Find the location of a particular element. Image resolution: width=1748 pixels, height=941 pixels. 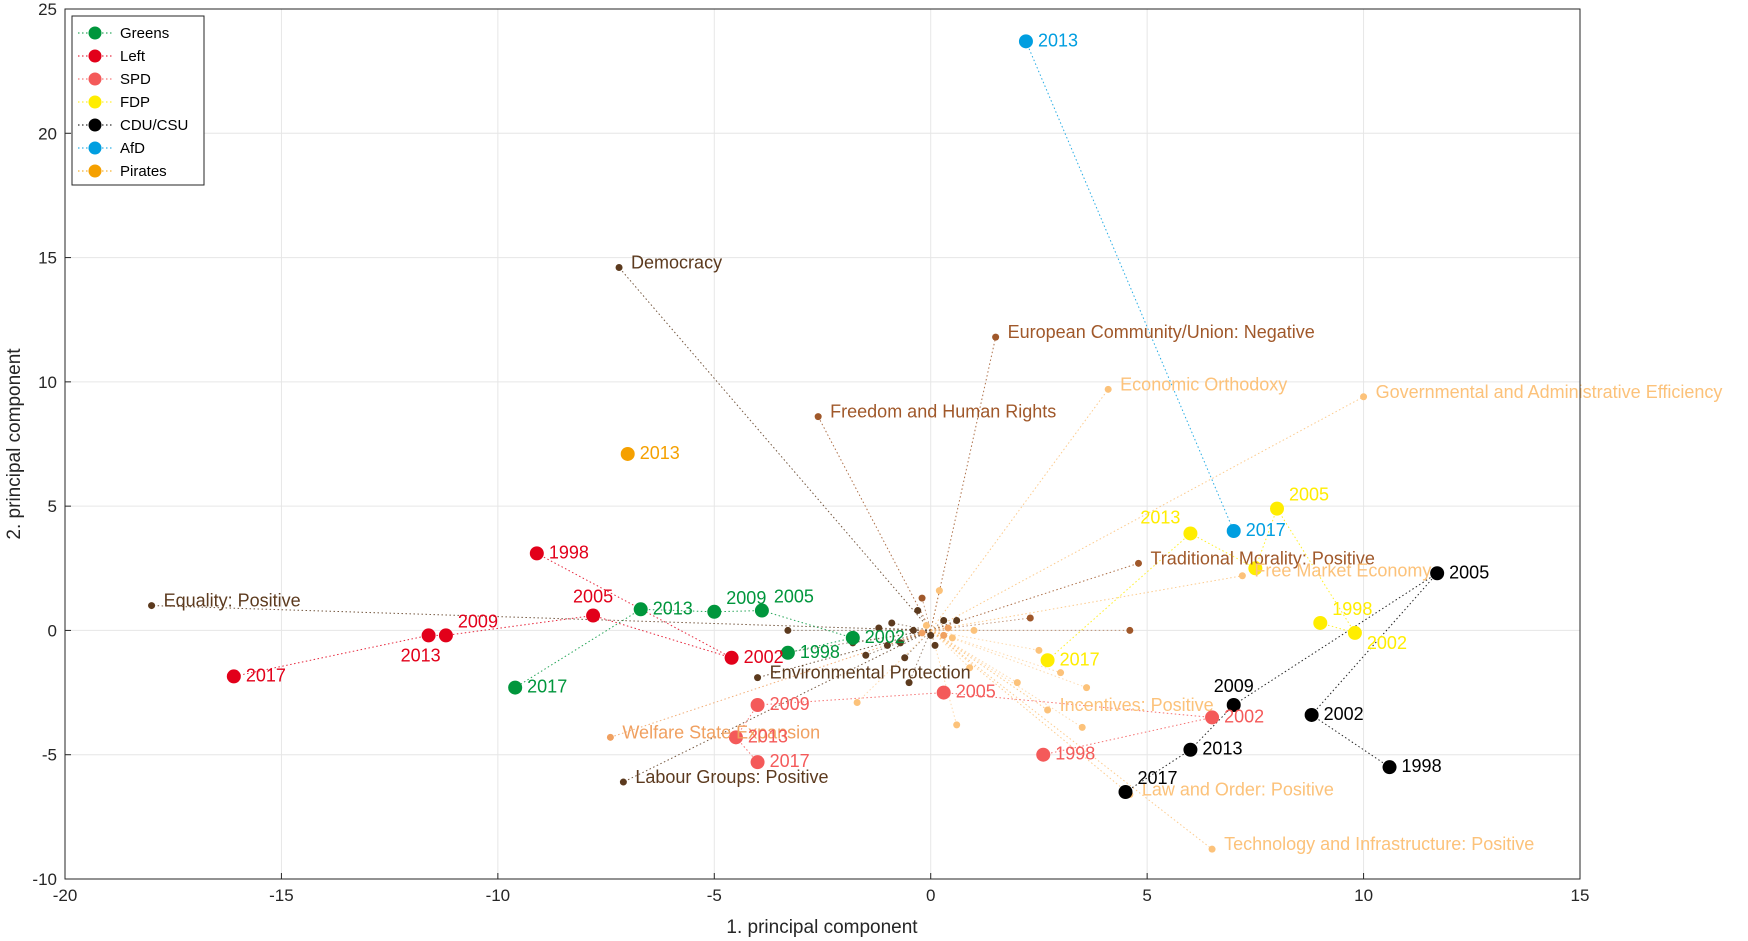

y-axis-label: 2. principal component is located at coordinates (14, 444).